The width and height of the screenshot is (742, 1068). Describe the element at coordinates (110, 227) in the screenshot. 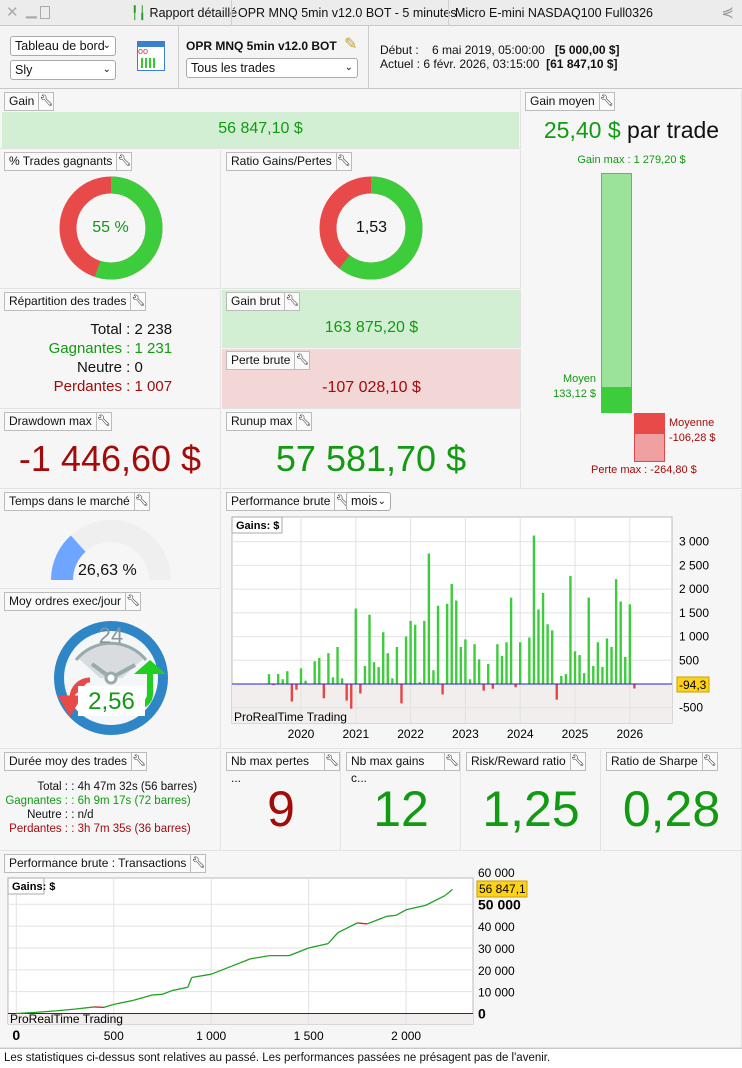

I see `win-pct-value: 55 %` at that location.